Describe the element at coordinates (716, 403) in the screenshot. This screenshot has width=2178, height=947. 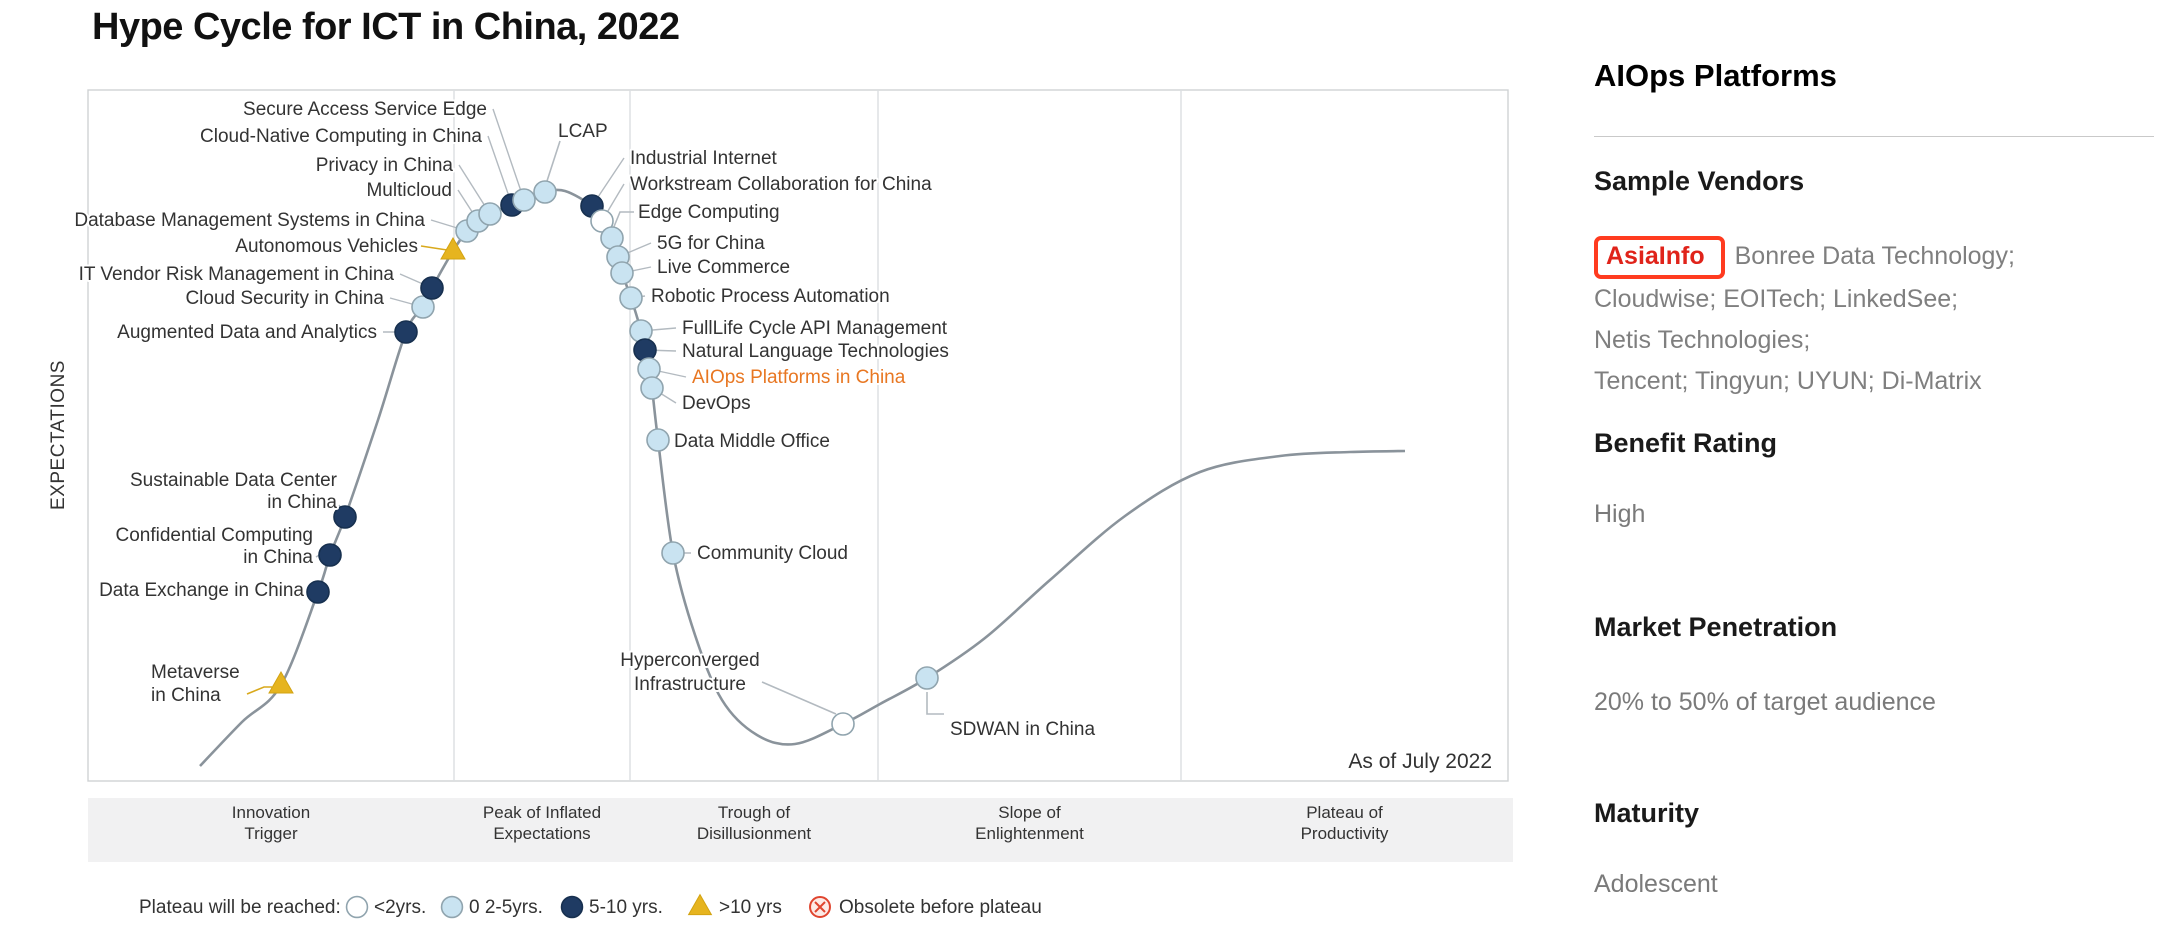
I see `point-label-devops: DevOps` at that location.